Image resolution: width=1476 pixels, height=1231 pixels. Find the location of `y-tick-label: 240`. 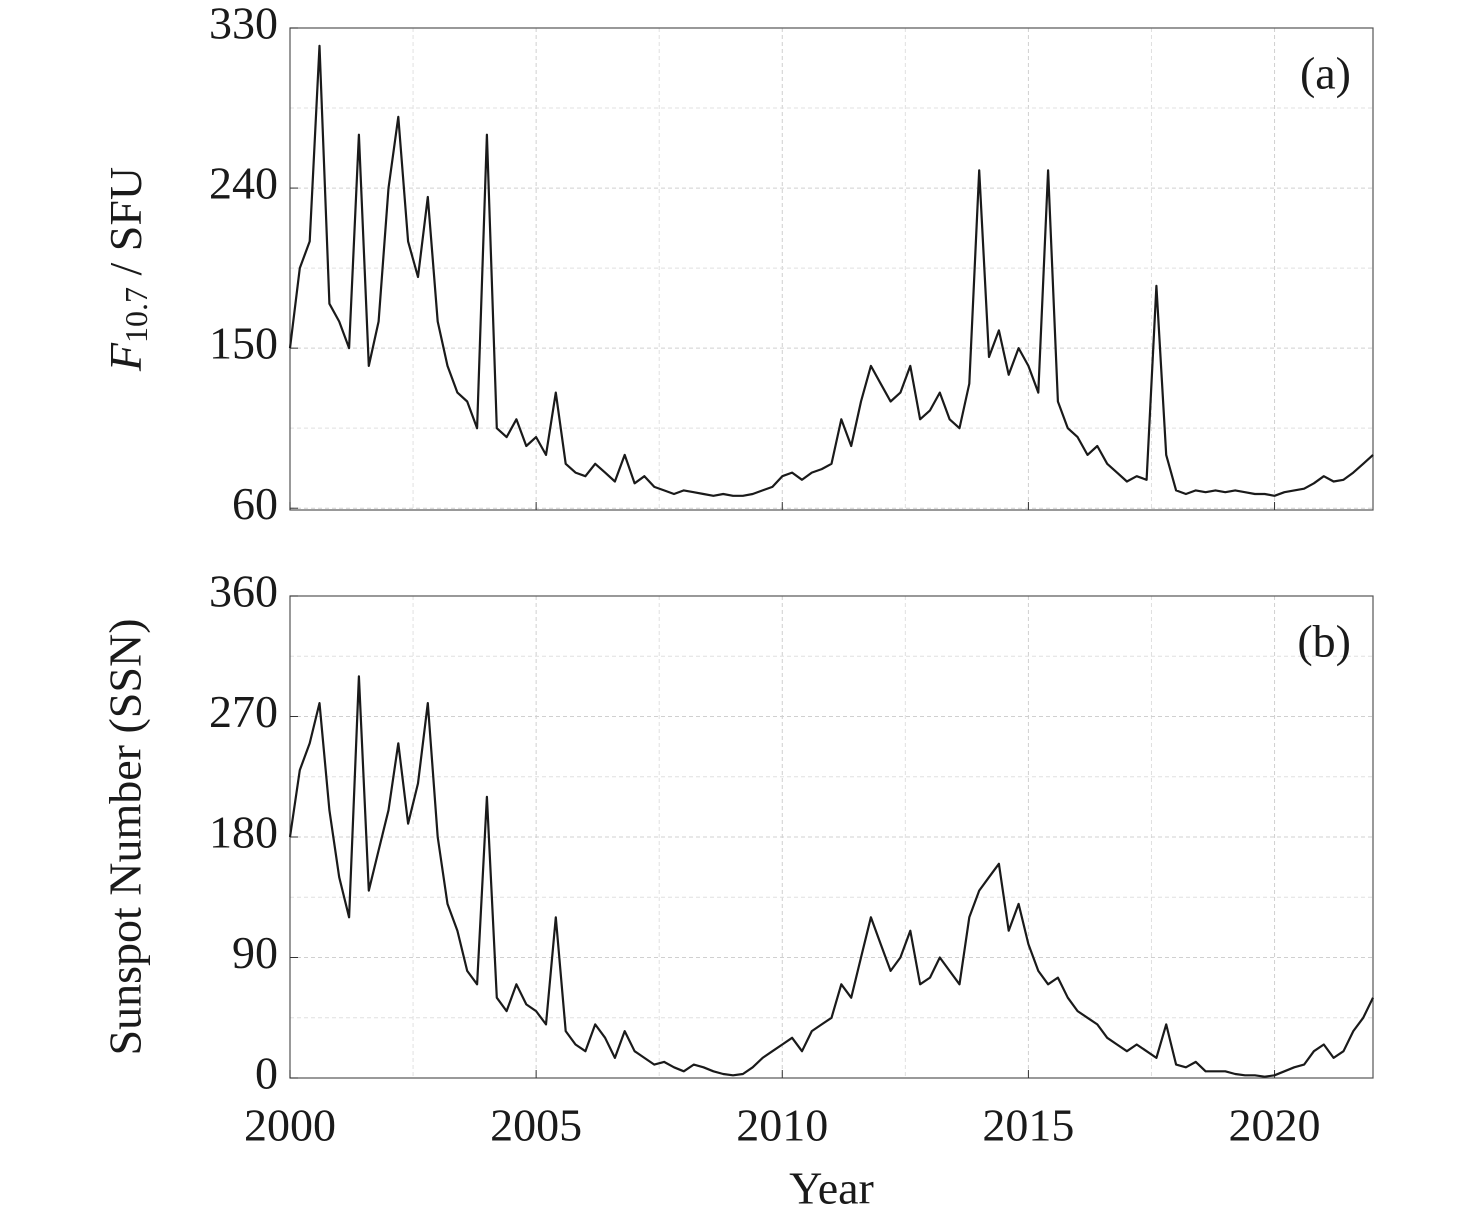

y-tick-label: 240 is located at coordinates (243, 183).